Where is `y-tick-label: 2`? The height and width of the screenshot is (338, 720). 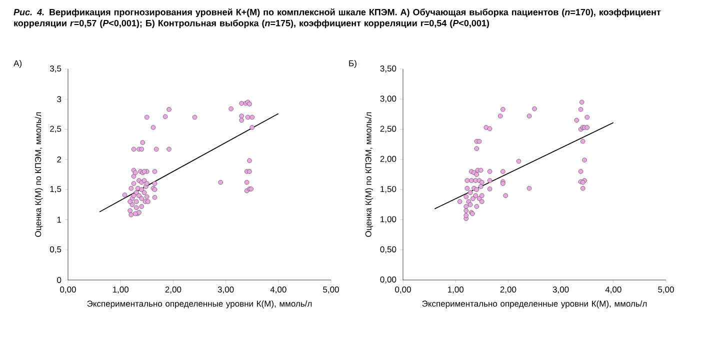 y-tick-label: 2 is located at coordinates (59, 159).